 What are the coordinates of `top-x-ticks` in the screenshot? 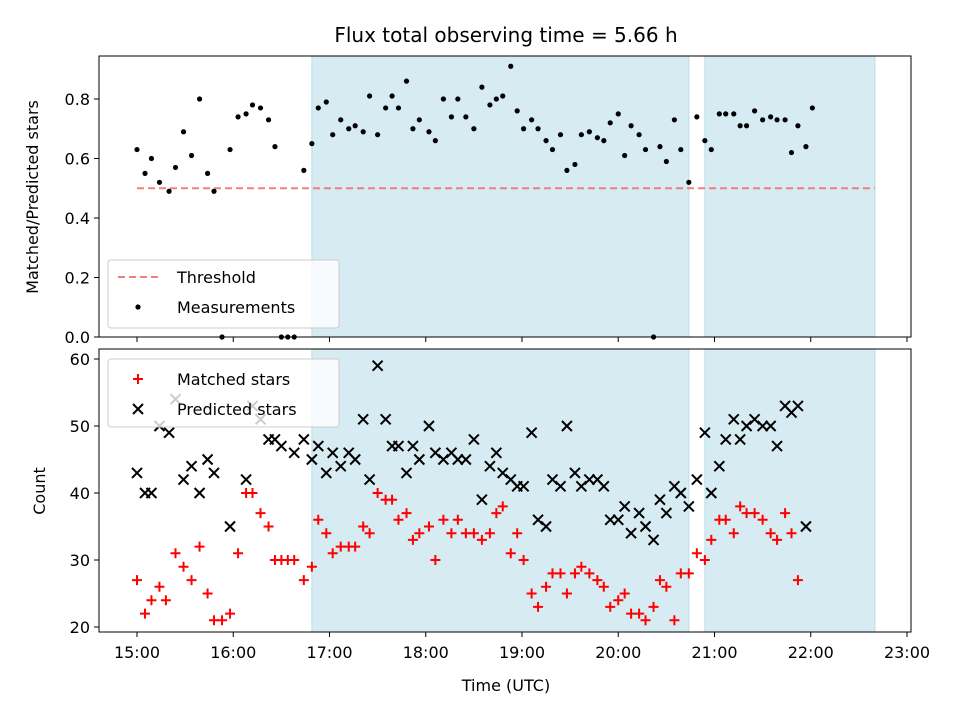 It's located at (522, 339).